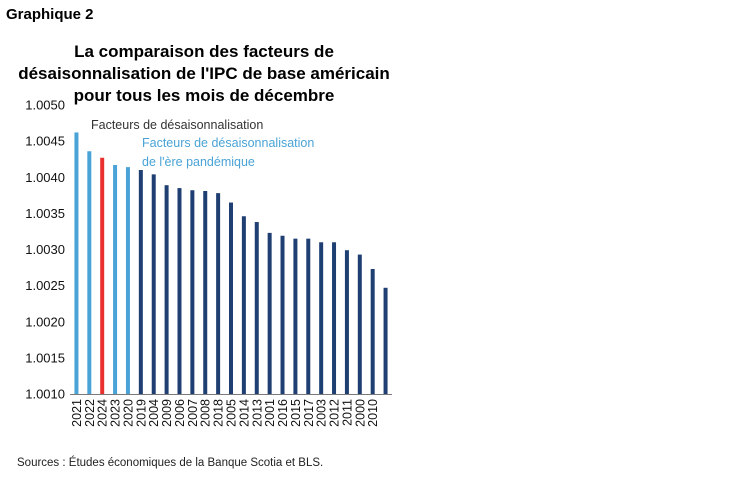 This screenshot has height=482, width=749. I want to click on x-tick-label: 2012, so click(335, 413).